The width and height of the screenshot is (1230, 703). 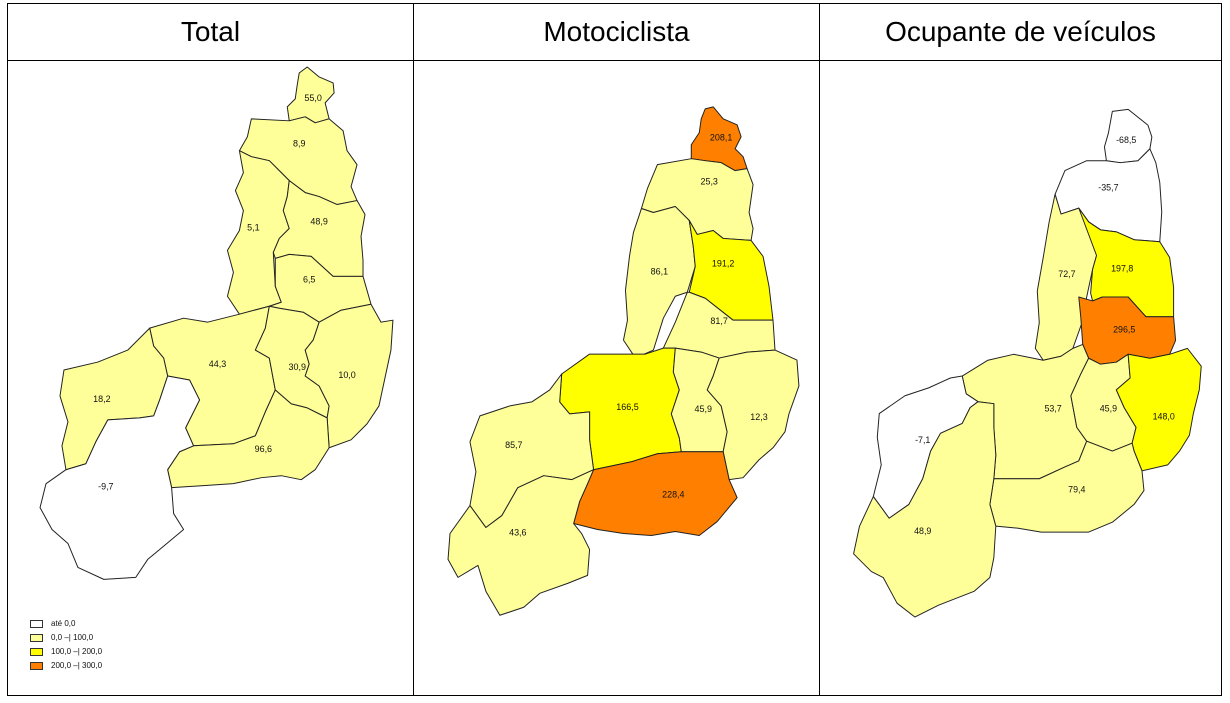 What do you see at coordinates (758, 417) in the screenshot?
I see `region-value-label: 12,3` at bounding box center [758, 417].